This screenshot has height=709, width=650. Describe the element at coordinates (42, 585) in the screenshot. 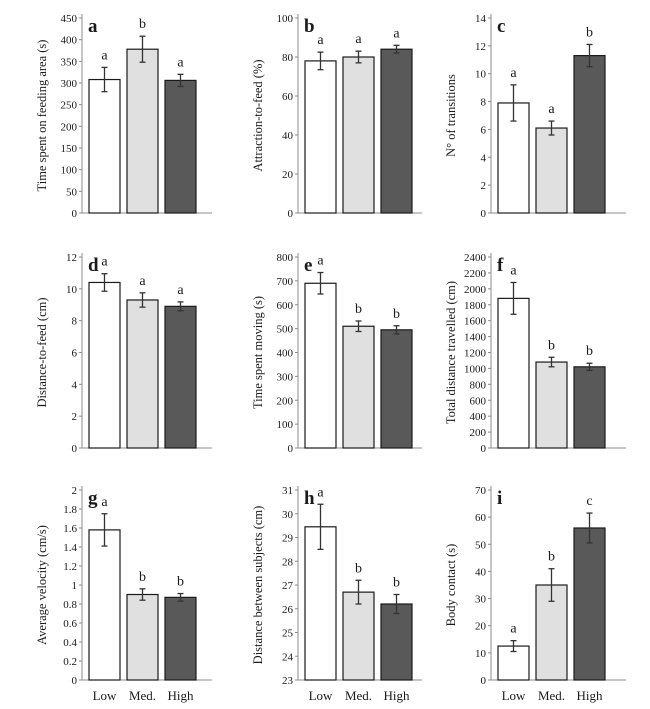

I see `y-axis-label: Average velocity (cm/s)` at that location.